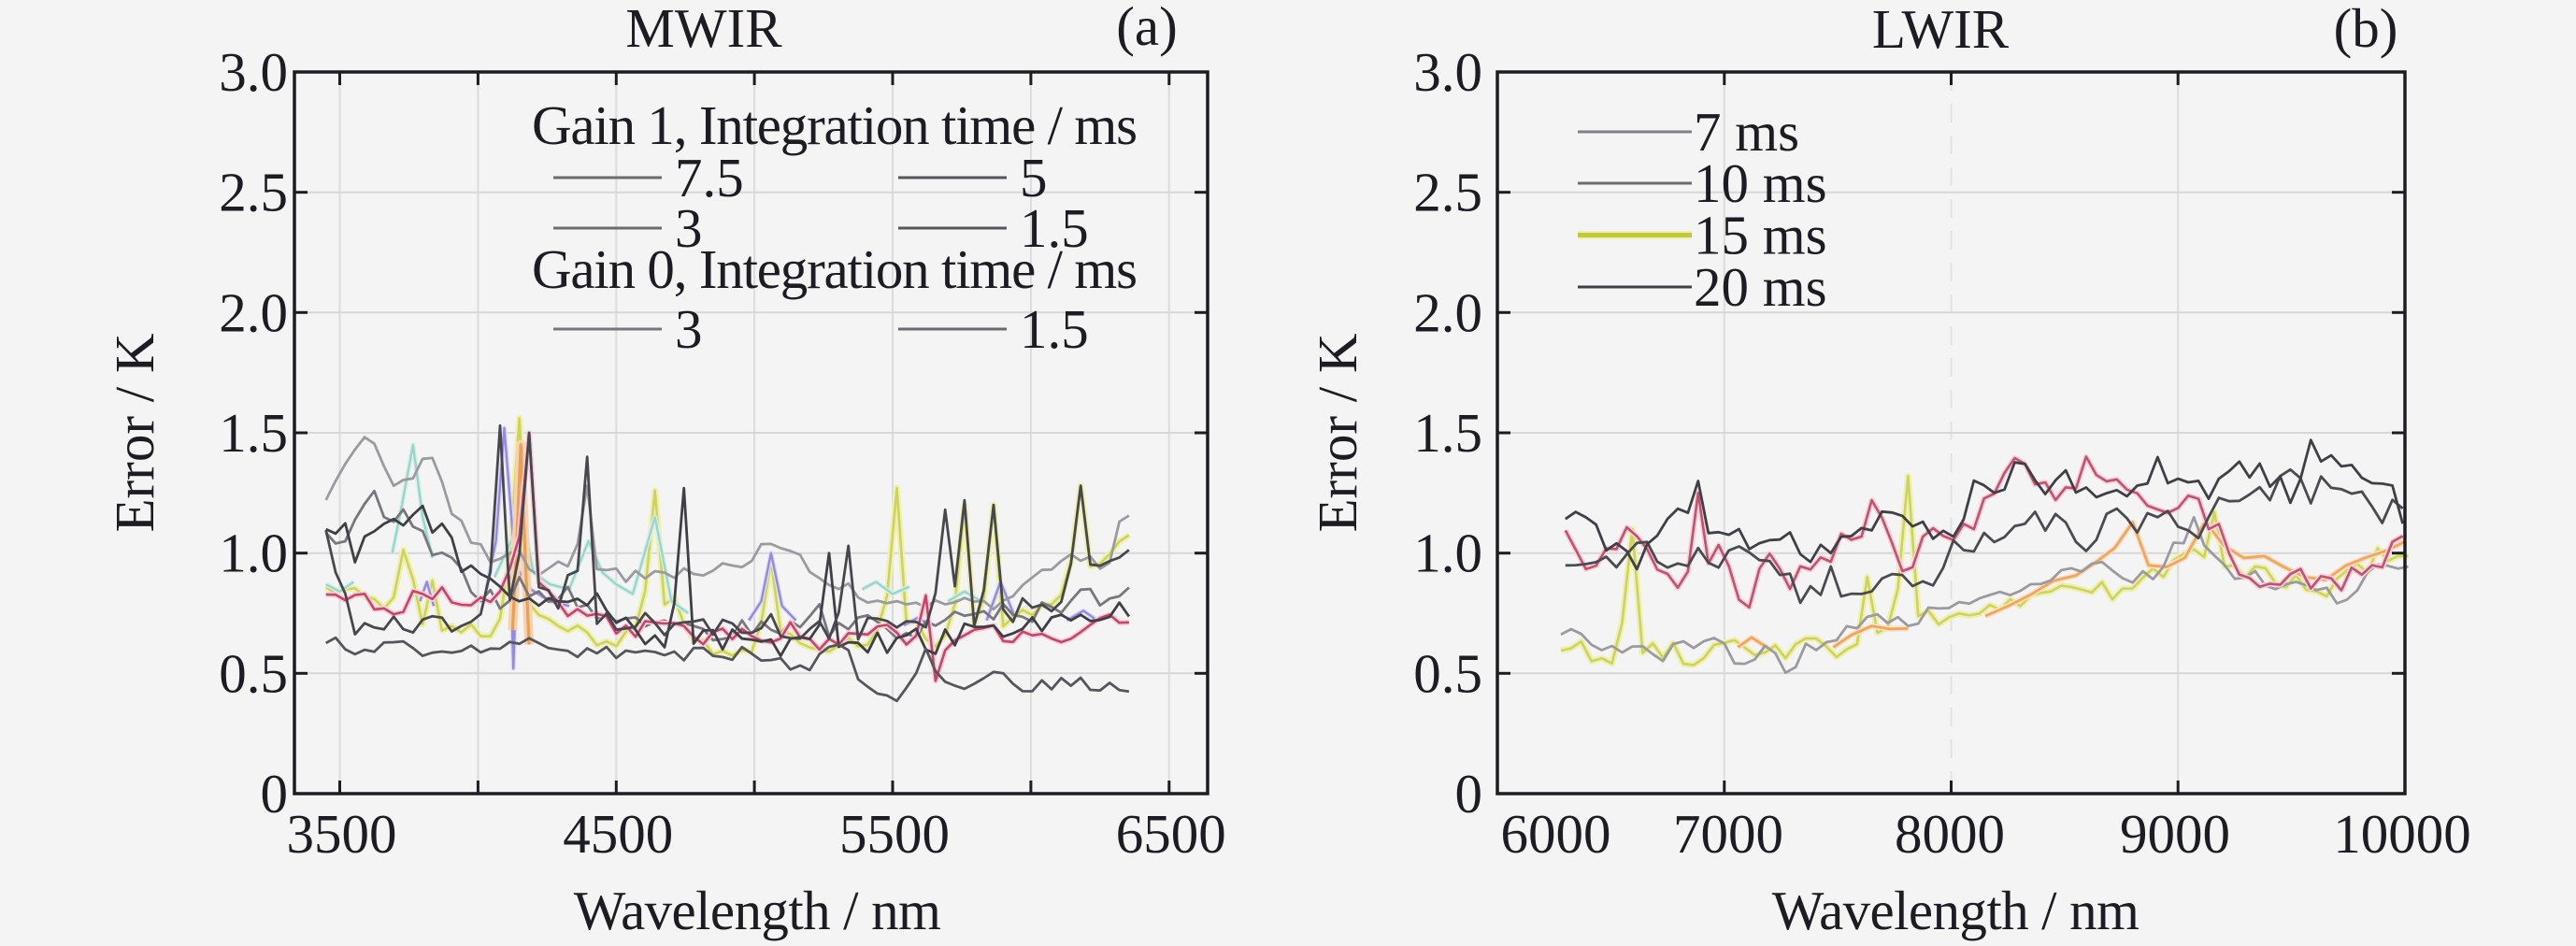  I want to click on svg-text: 5500, so click(894, 834).